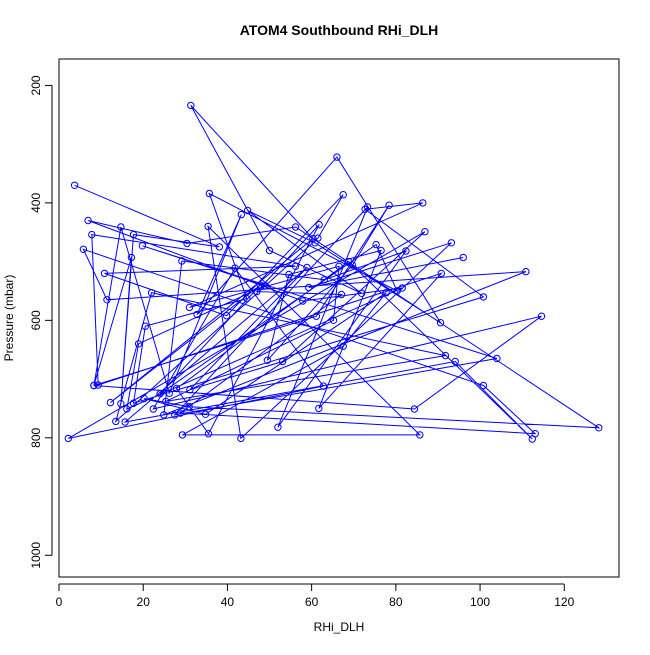 Image resolution: width=650 pixels, height=655 pixels. I want to click on x-axis: 0 20 40 60 80 100 120, so click(315, 596).